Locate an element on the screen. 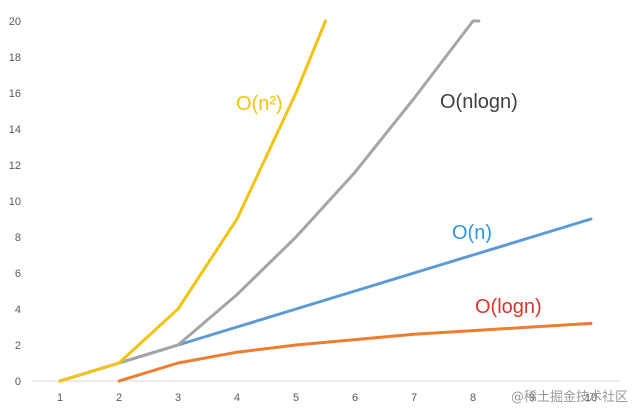 Image resolution: width=633 pixels, height=417 pixels. label-logn: O(logn) is located at coordinates (508, 307).